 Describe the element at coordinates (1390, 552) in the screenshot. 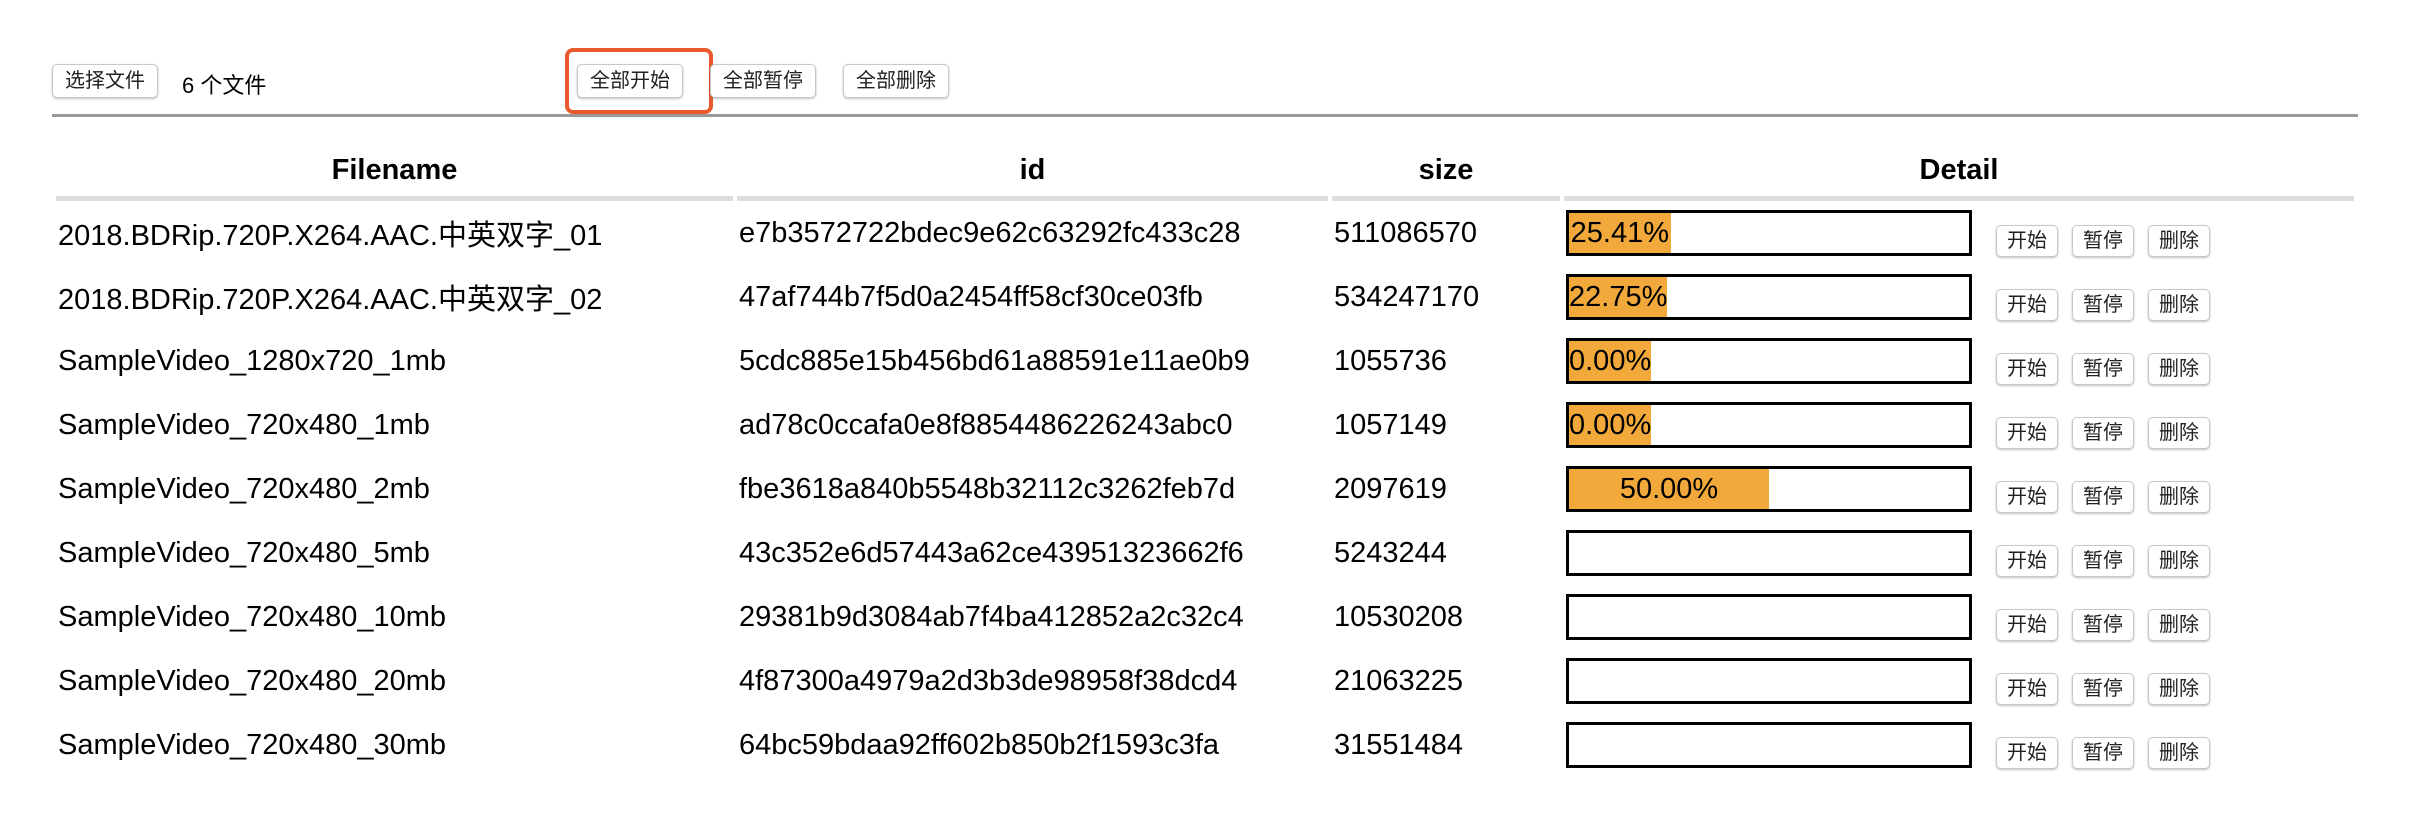

I see `size-cell: 5243244` at that location.